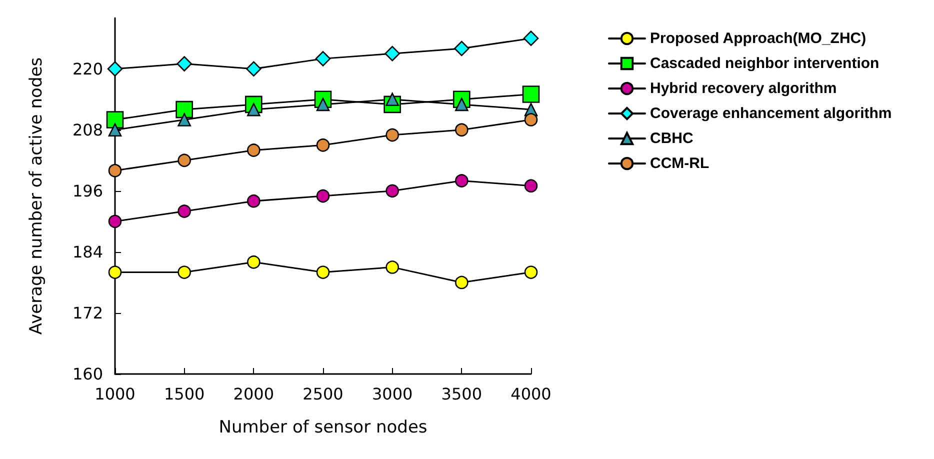 This screenshot has width=934, height=459. Describe the element at coordinates (87, 252) in the screenshot. I see `y-tick-label: 184` at that location.